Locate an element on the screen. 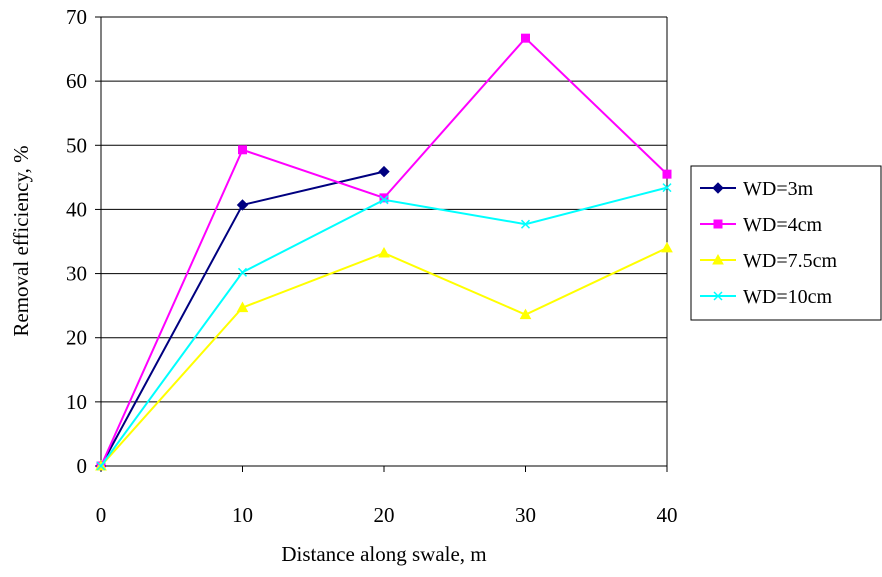  y-tick-label-70: 70 is located at coordinates (76, 17).